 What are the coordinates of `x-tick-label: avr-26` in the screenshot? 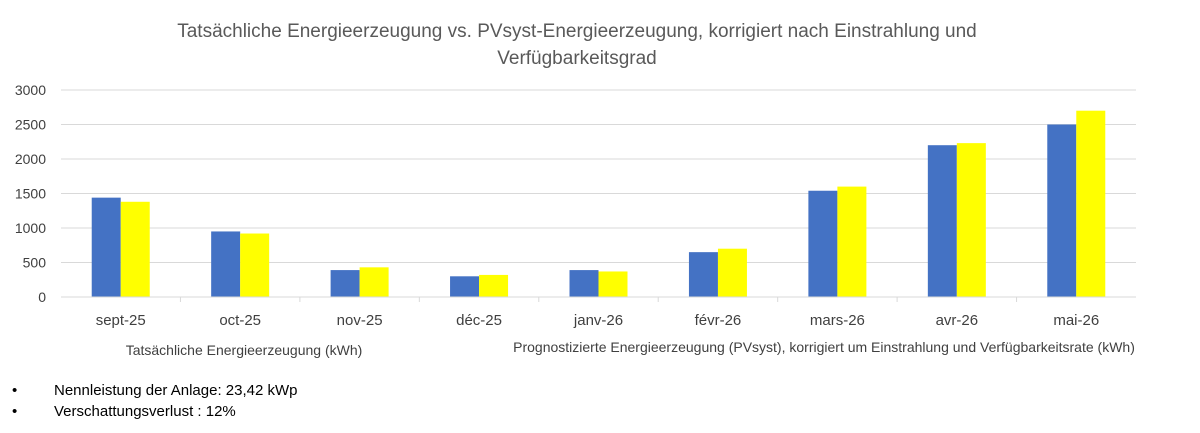 It's located at (957, 320).